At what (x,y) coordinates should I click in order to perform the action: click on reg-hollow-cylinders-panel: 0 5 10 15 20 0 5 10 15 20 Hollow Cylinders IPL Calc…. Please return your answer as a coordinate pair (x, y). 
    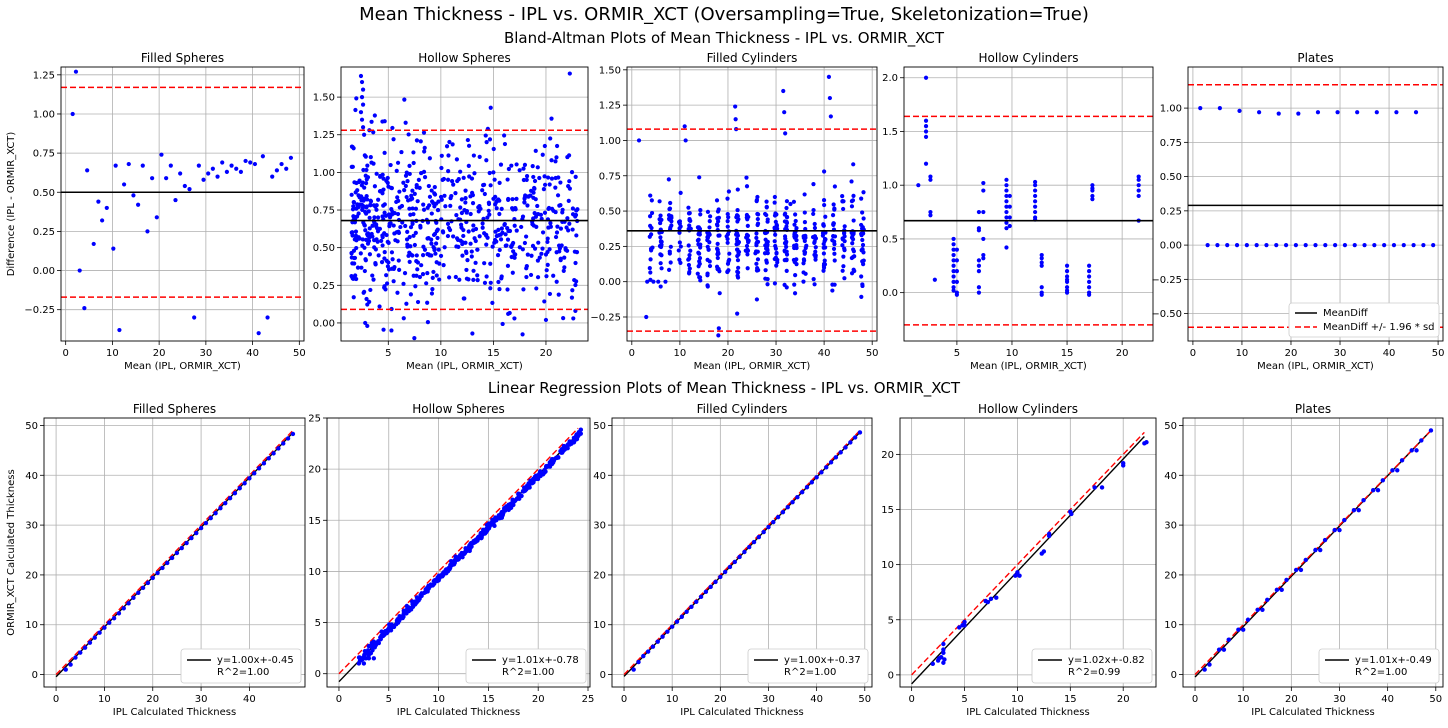
    Looking at the image, I should click on (1019, 560).